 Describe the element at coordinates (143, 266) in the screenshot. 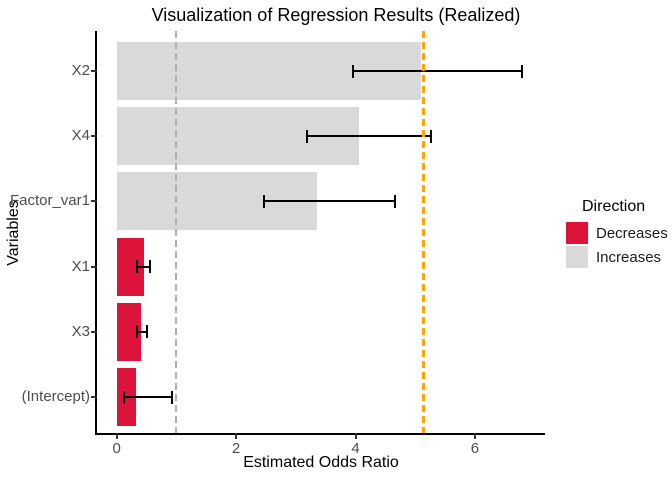

I see `errorbar-X1` at that location.